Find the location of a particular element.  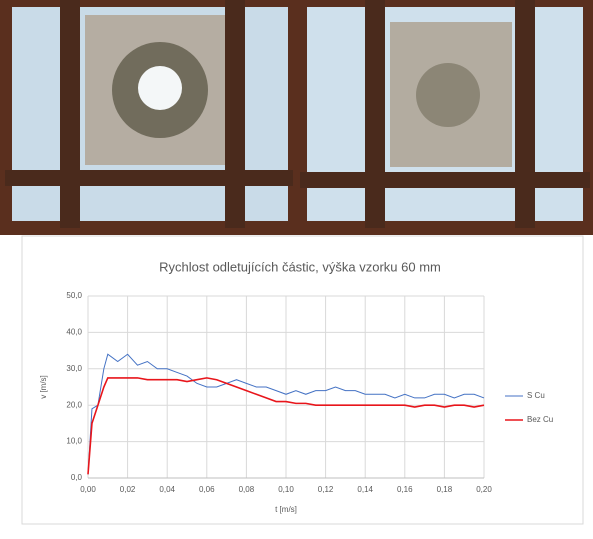

series-line is located at coordinates (286, 426).